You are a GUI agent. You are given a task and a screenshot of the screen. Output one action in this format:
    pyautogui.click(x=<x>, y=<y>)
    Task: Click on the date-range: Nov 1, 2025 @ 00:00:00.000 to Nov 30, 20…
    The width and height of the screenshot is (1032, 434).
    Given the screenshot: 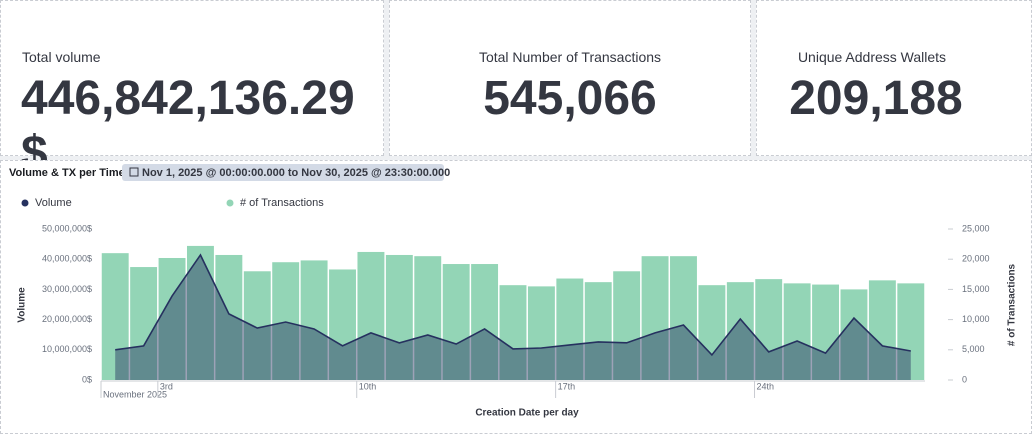 What is the action you would take?
    pyautogui.click(x=296, y=173)
    